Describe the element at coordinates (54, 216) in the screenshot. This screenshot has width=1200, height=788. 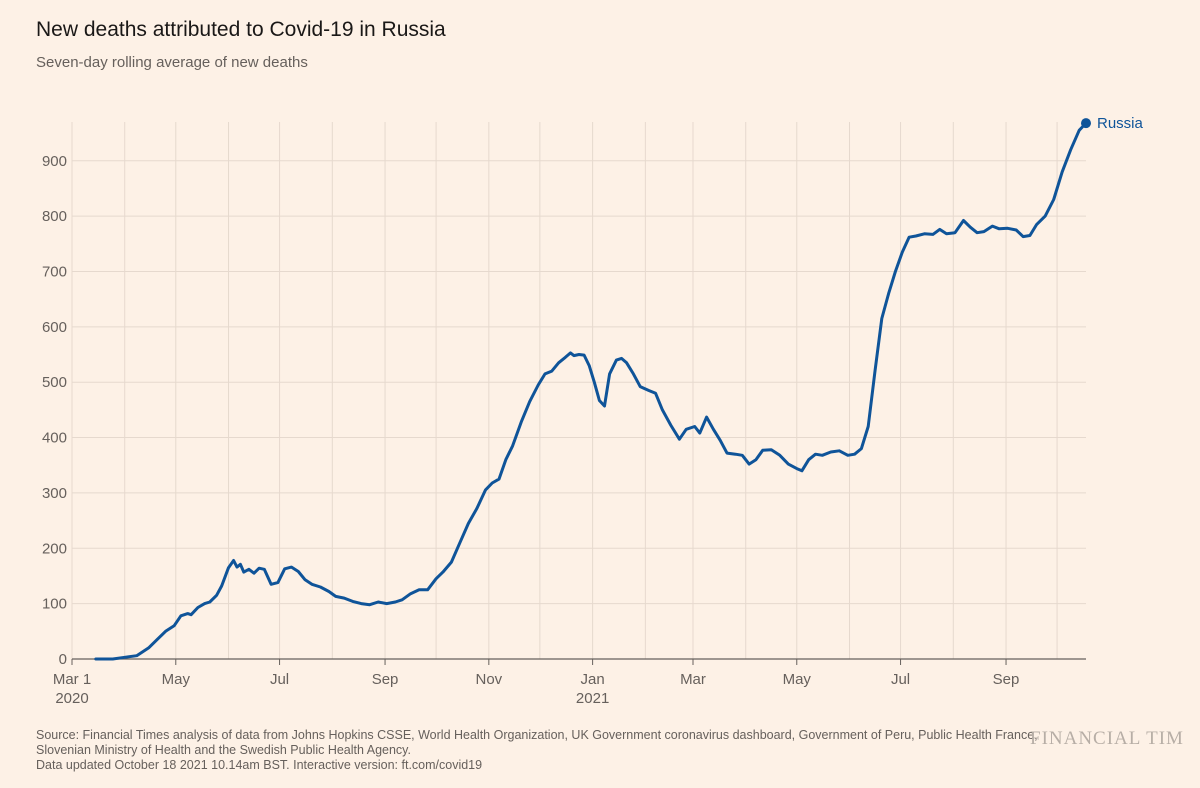
I see `y-tick-label: 800` at that location.